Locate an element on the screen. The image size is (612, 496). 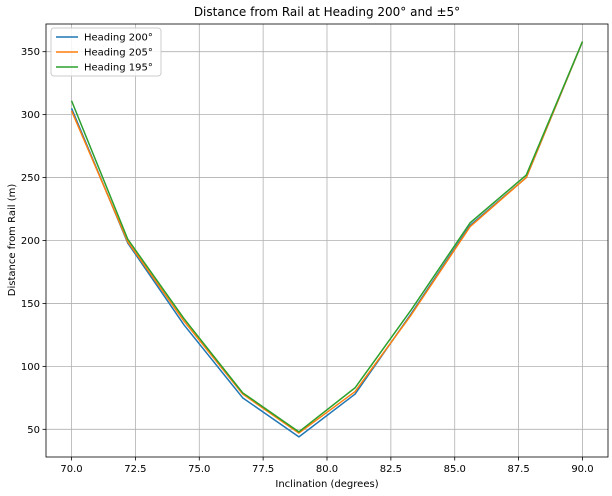
x-axis-ticks: 70.0 72.5 75.0 77.5 80.0 82.5 85.0 87.5 90.0 is located at coordinates (327, 466).